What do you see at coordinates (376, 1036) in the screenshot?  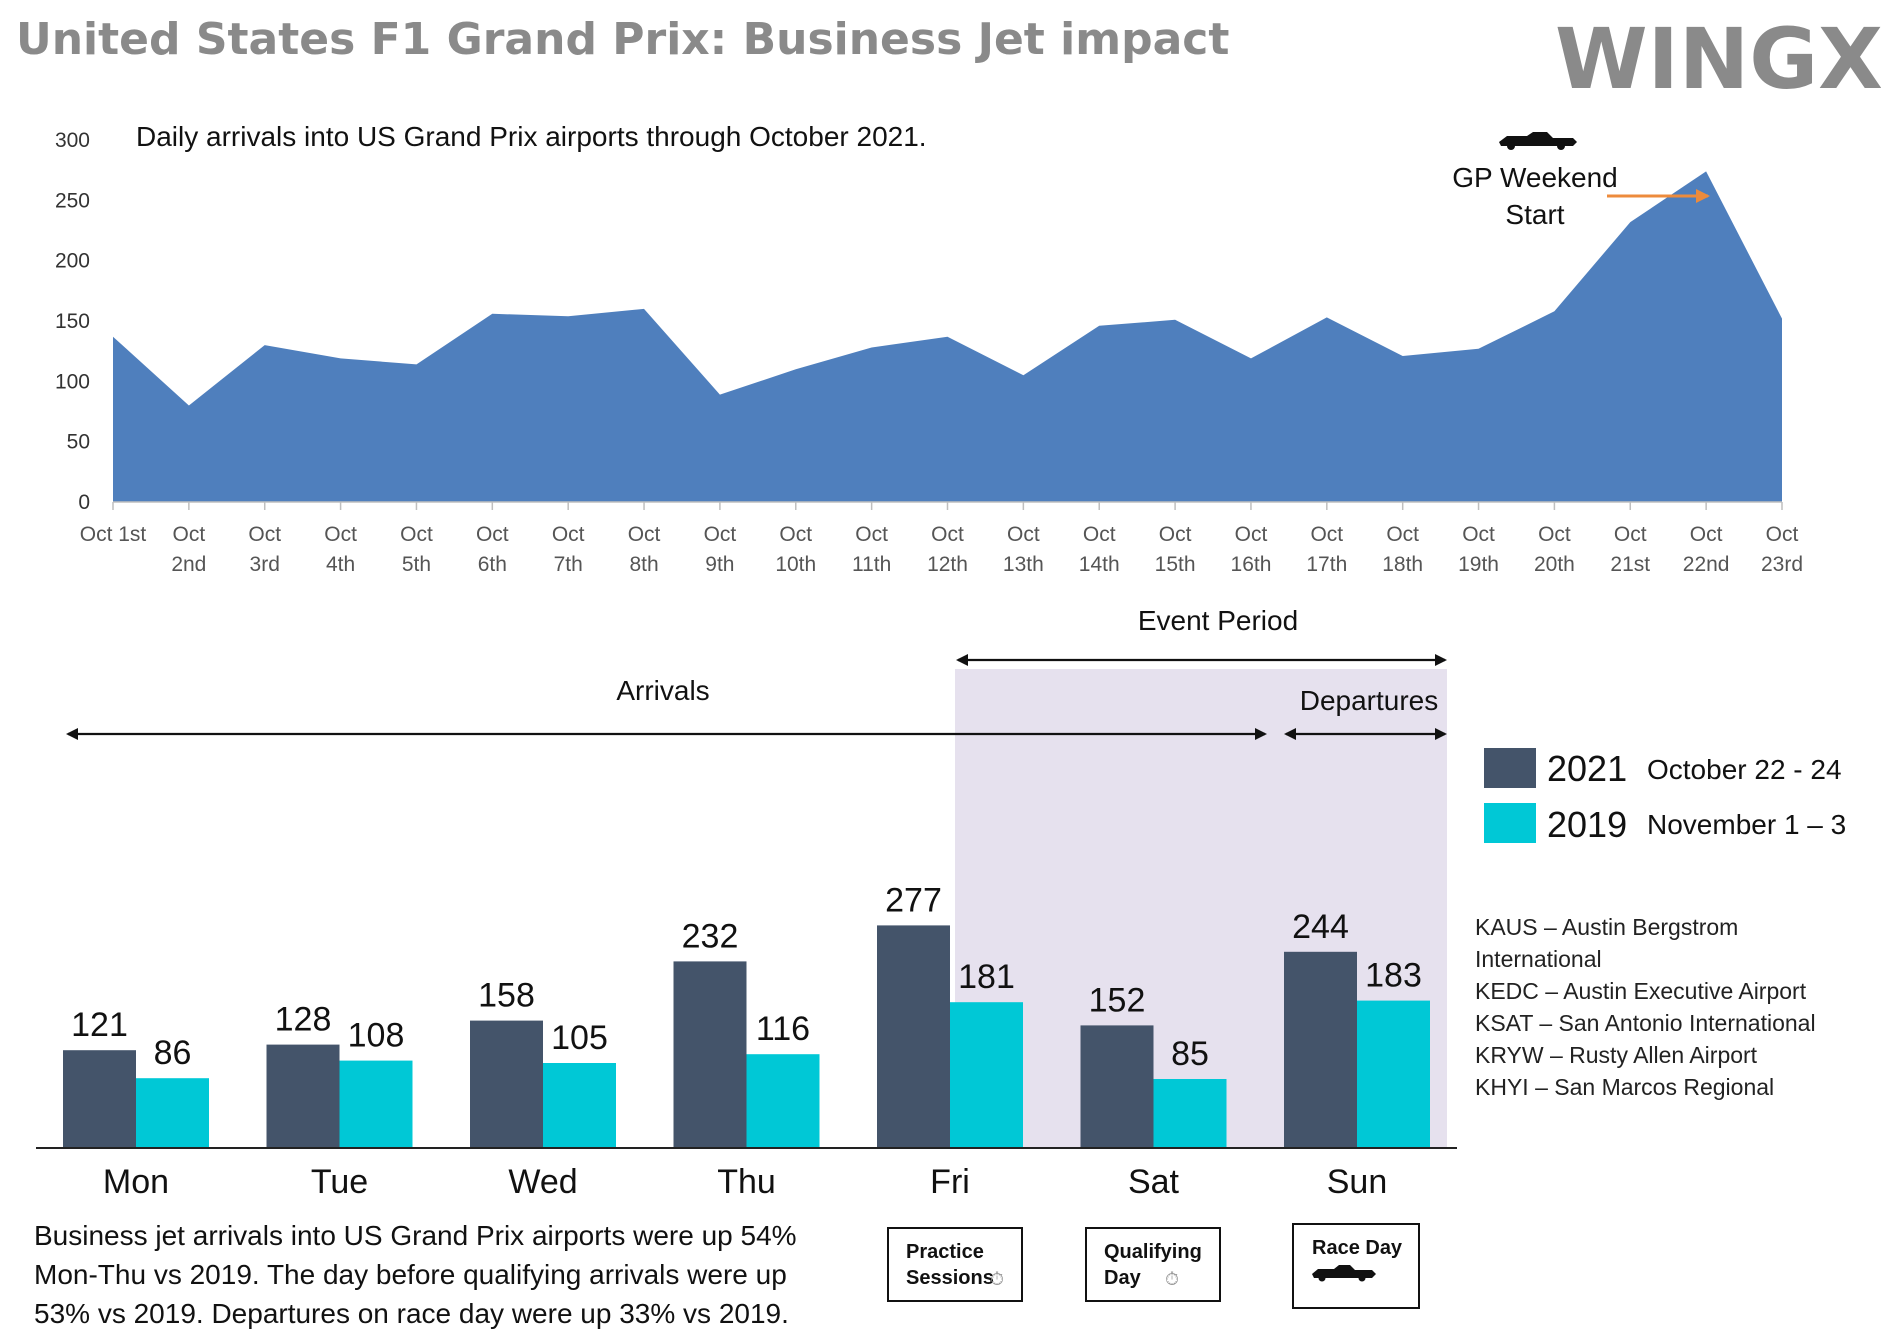 I see `bar-value-label: 108` at bounding box center [376, 1036].